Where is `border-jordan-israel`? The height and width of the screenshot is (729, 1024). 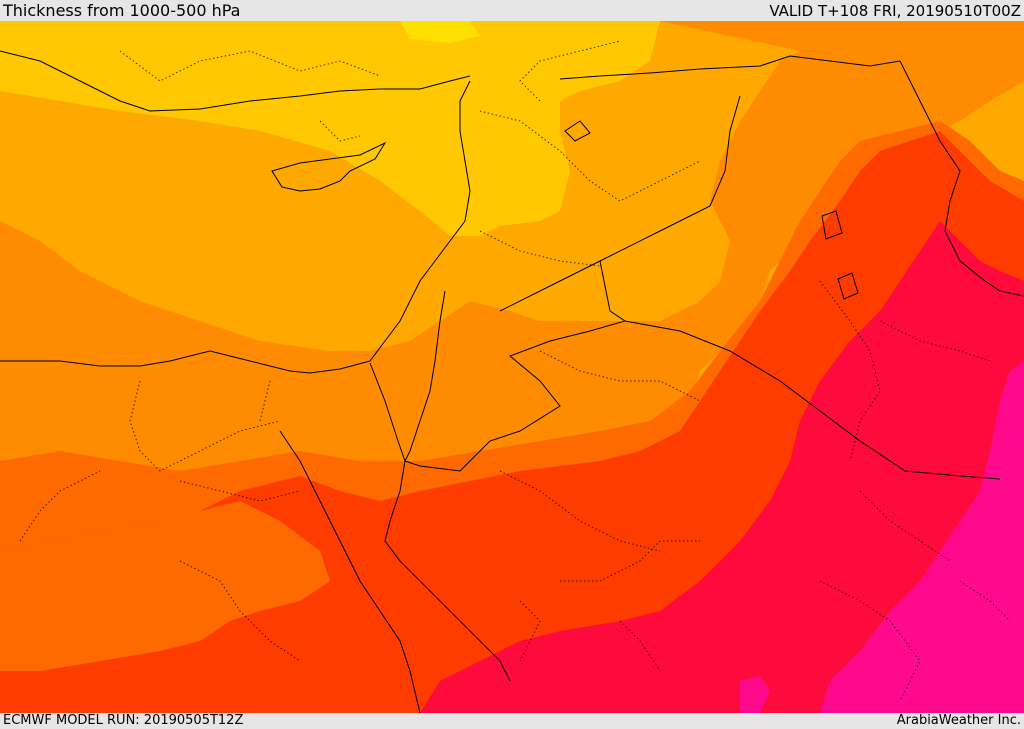 border-jordan-israel is located at coordinates (425, 376).